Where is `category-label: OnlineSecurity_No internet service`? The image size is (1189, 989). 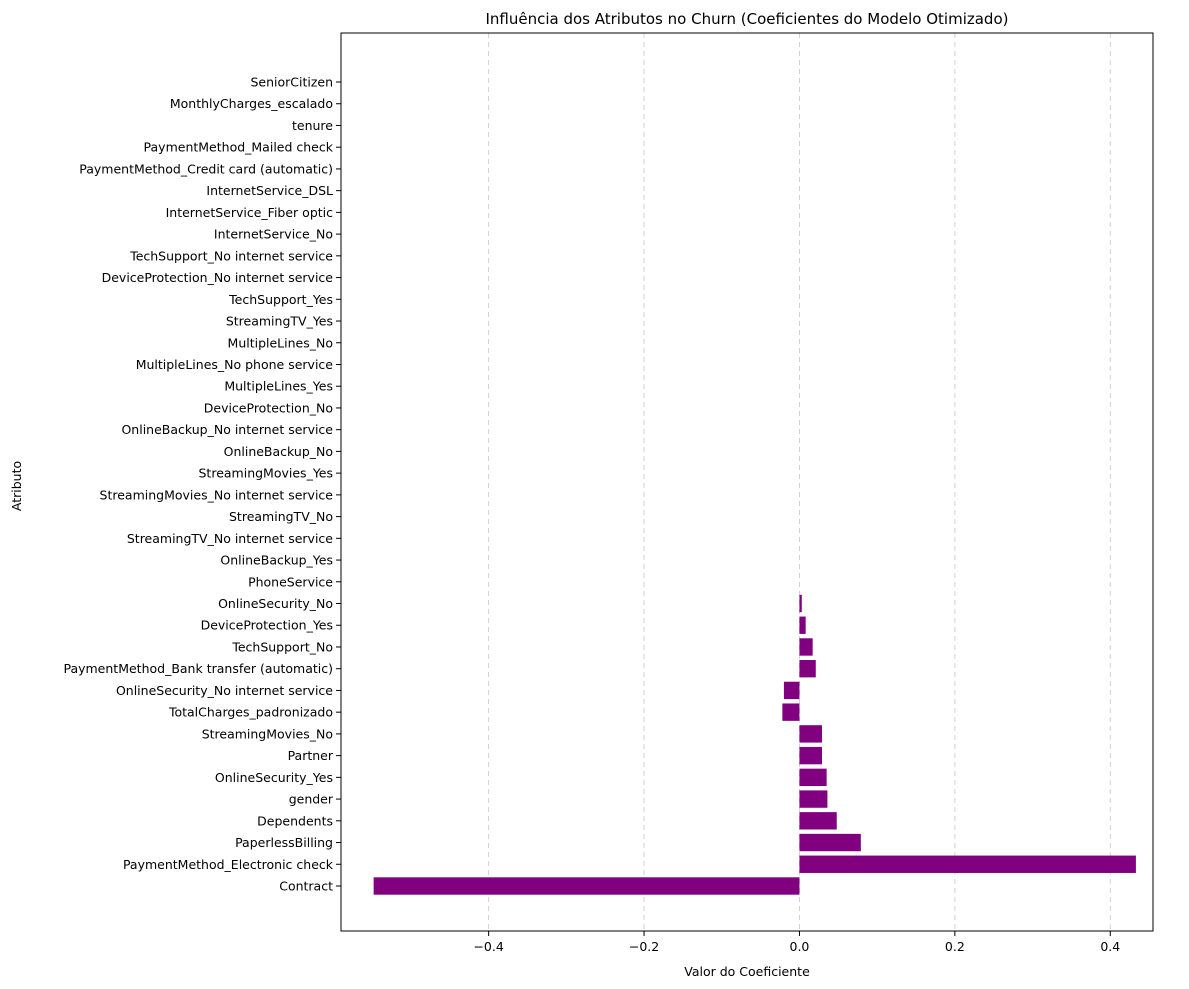
category-label: OnlineSecurity_No internet service is located at coordinates (224, 690).